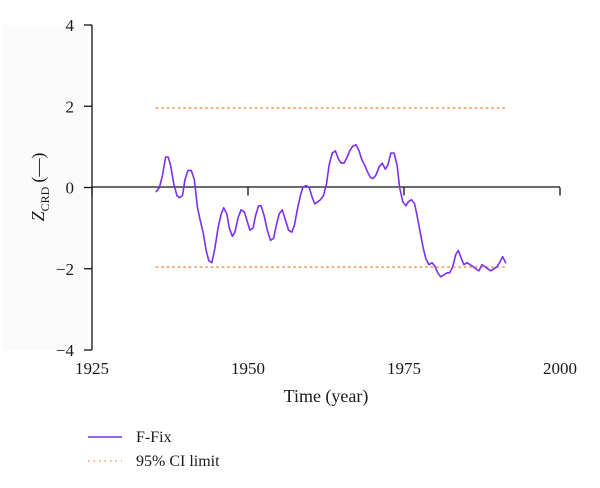 The height and width of the screenshot is (488, 600). I want to click on legend: F-Fix 95% CI limit, so click(154, 449).